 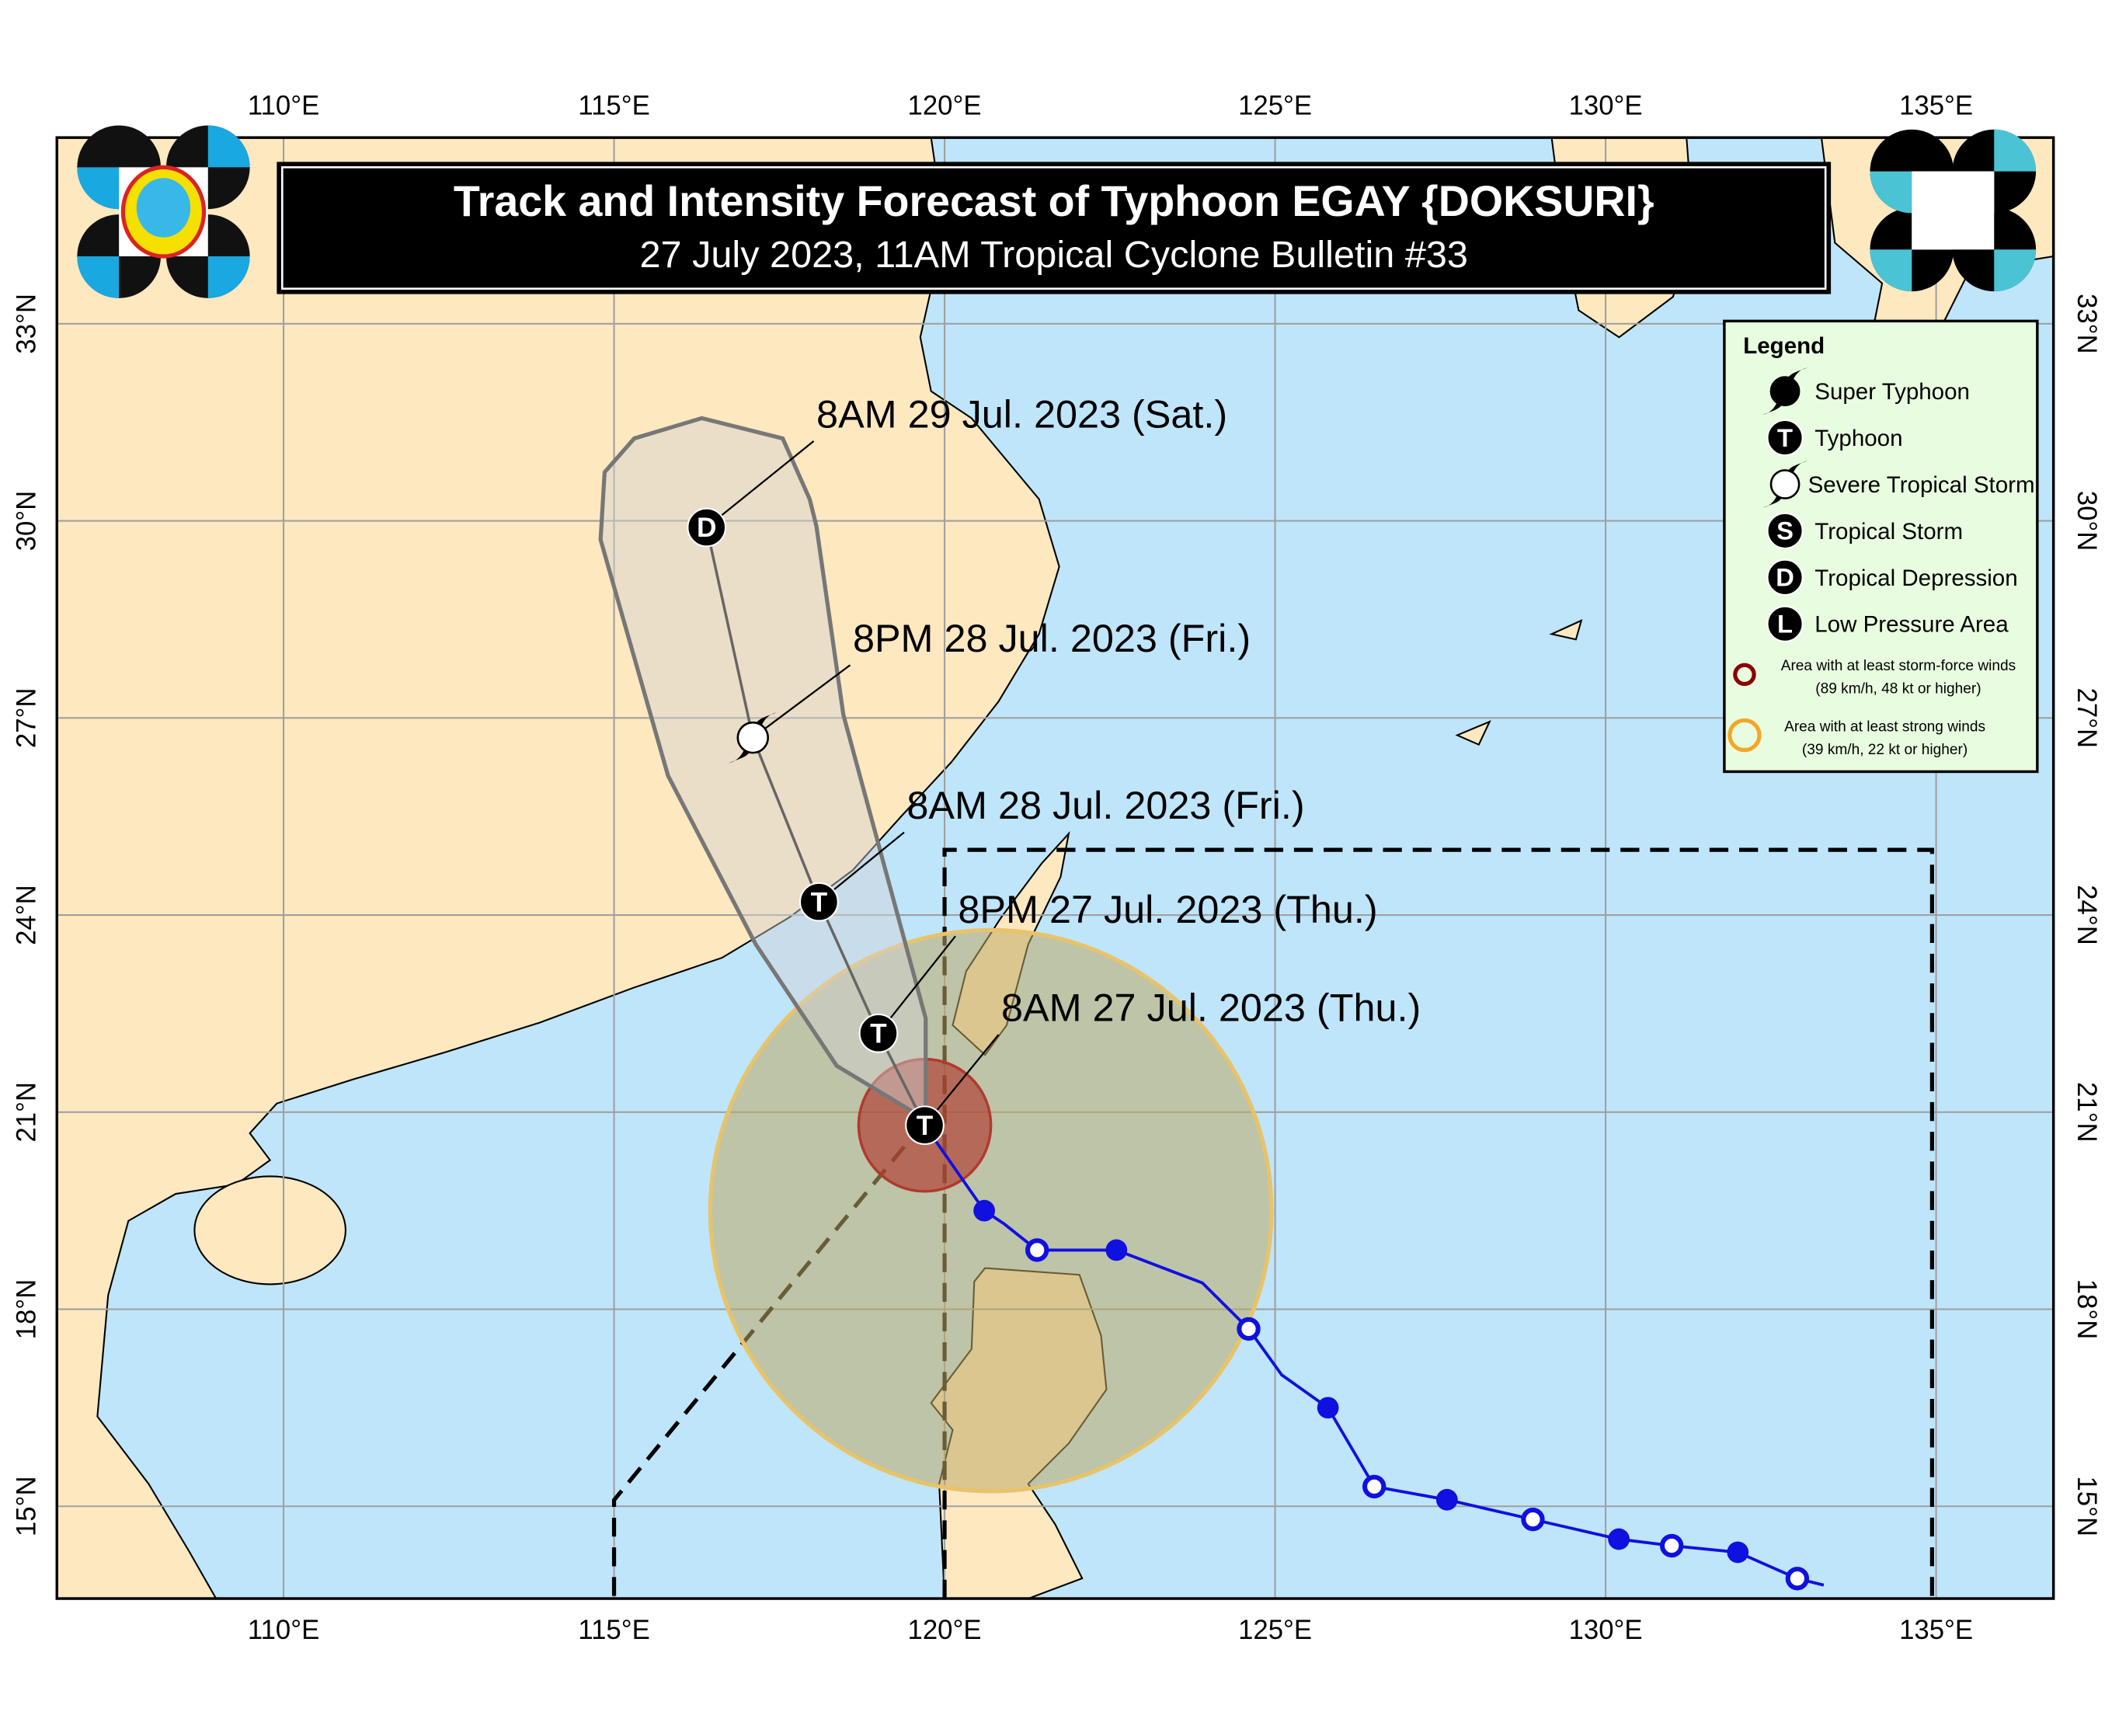 I want to click on lat-tick-label-right: 24°N, so click(x=2086, y=915).